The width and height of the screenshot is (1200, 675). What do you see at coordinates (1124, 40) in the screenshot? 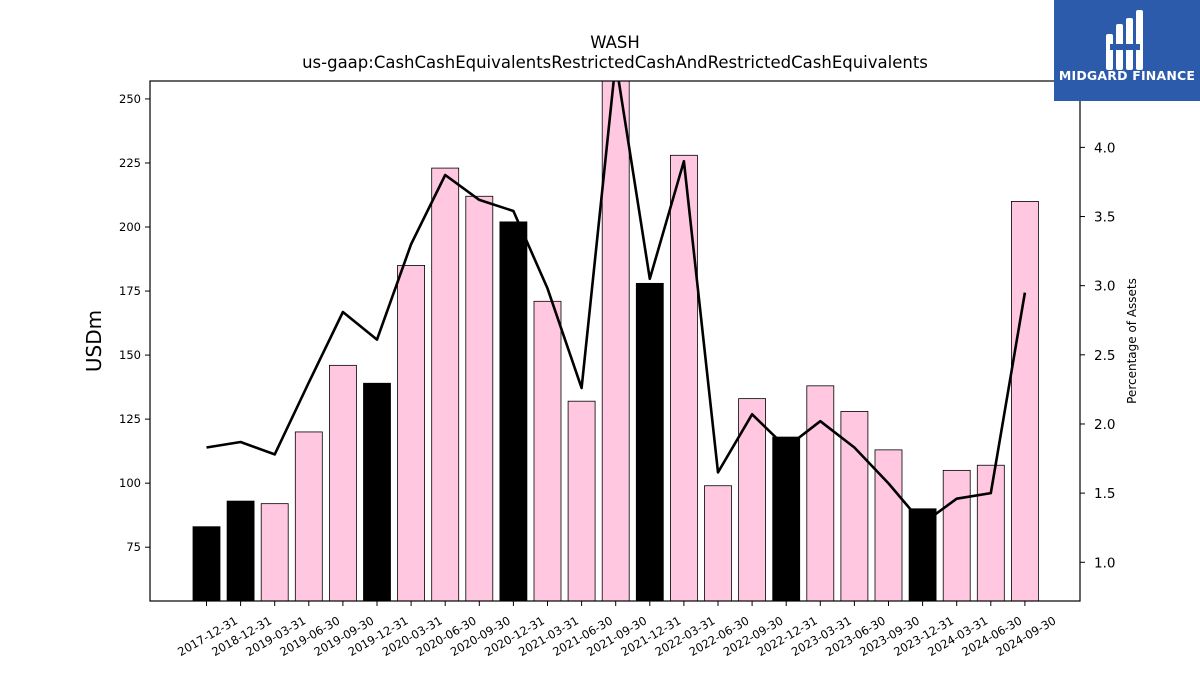
I see `midgard-logo-icon` at bounding box center [1124, 40].